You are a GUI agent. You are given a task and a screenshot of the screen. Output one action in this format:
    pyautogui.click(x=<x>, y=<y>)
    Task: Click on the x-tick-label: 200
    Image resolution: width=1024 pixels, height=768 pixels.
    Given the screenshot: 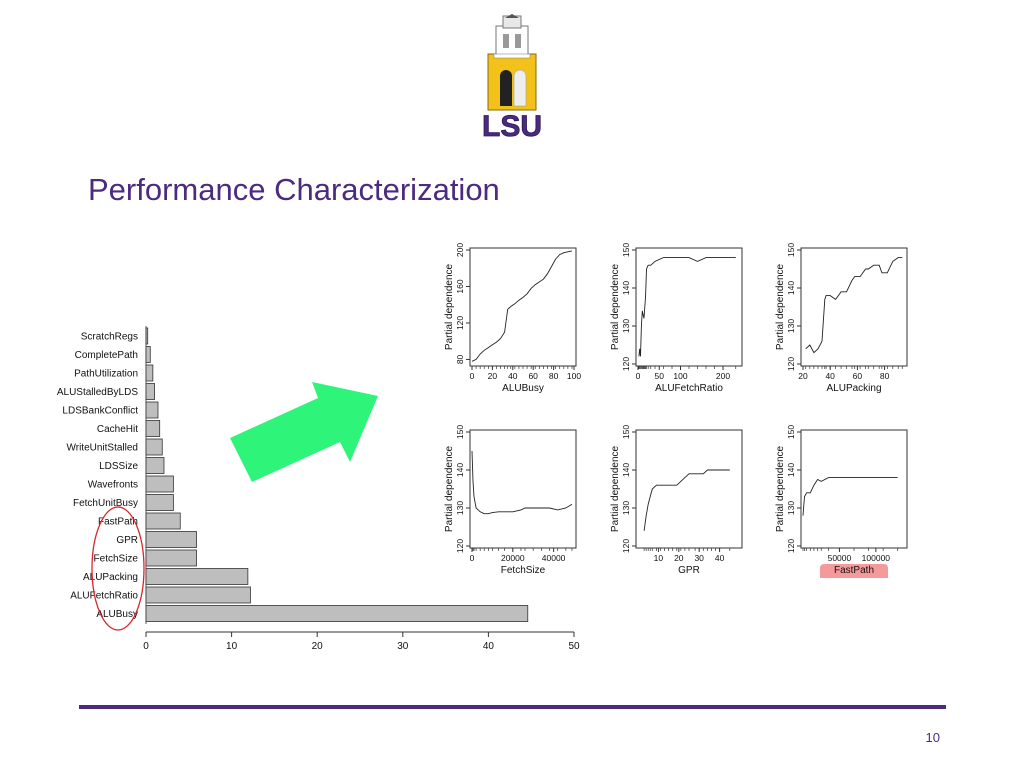 What is the action you would take?
    pyautogui.click(x=723, y=376)
    